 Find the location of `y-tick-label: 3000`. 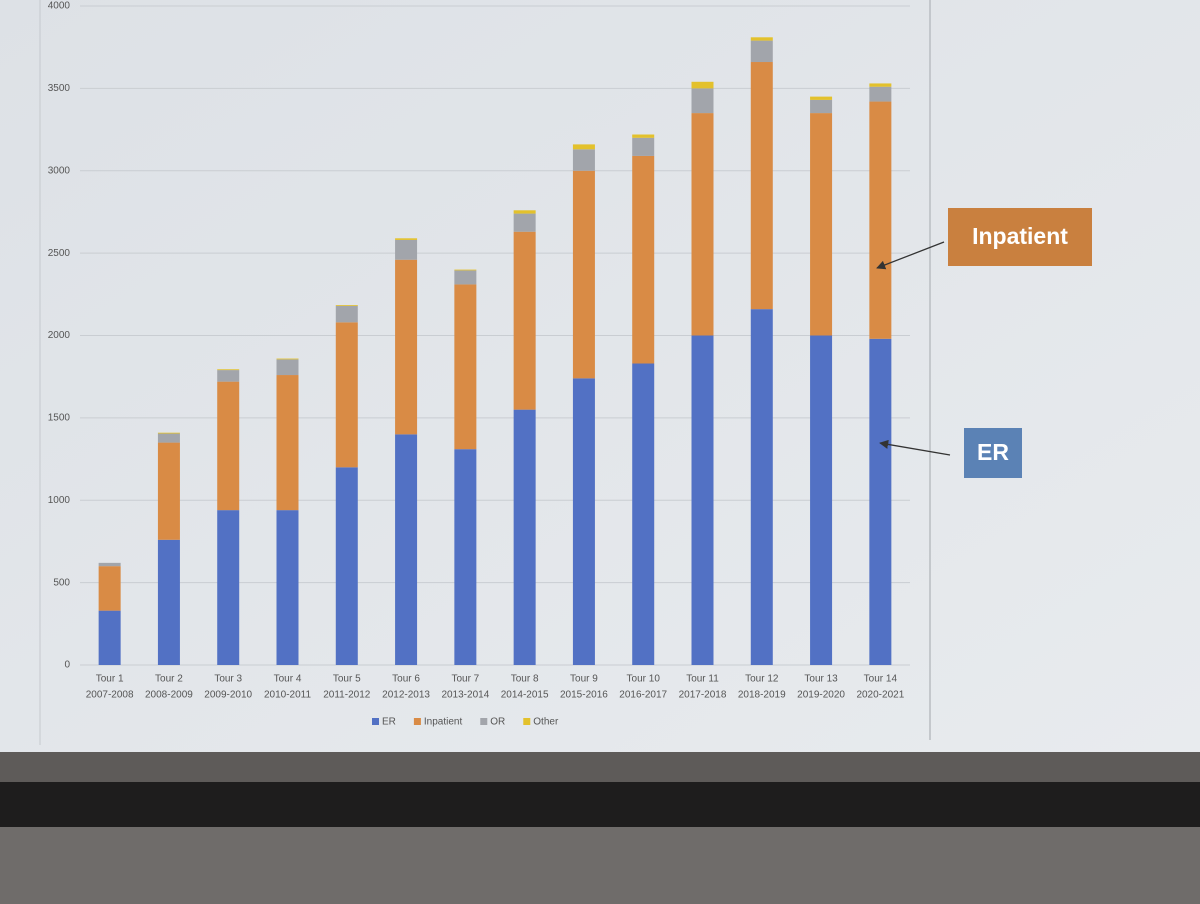

y-tick-label: 3000 is located at coordinates (59, 170).